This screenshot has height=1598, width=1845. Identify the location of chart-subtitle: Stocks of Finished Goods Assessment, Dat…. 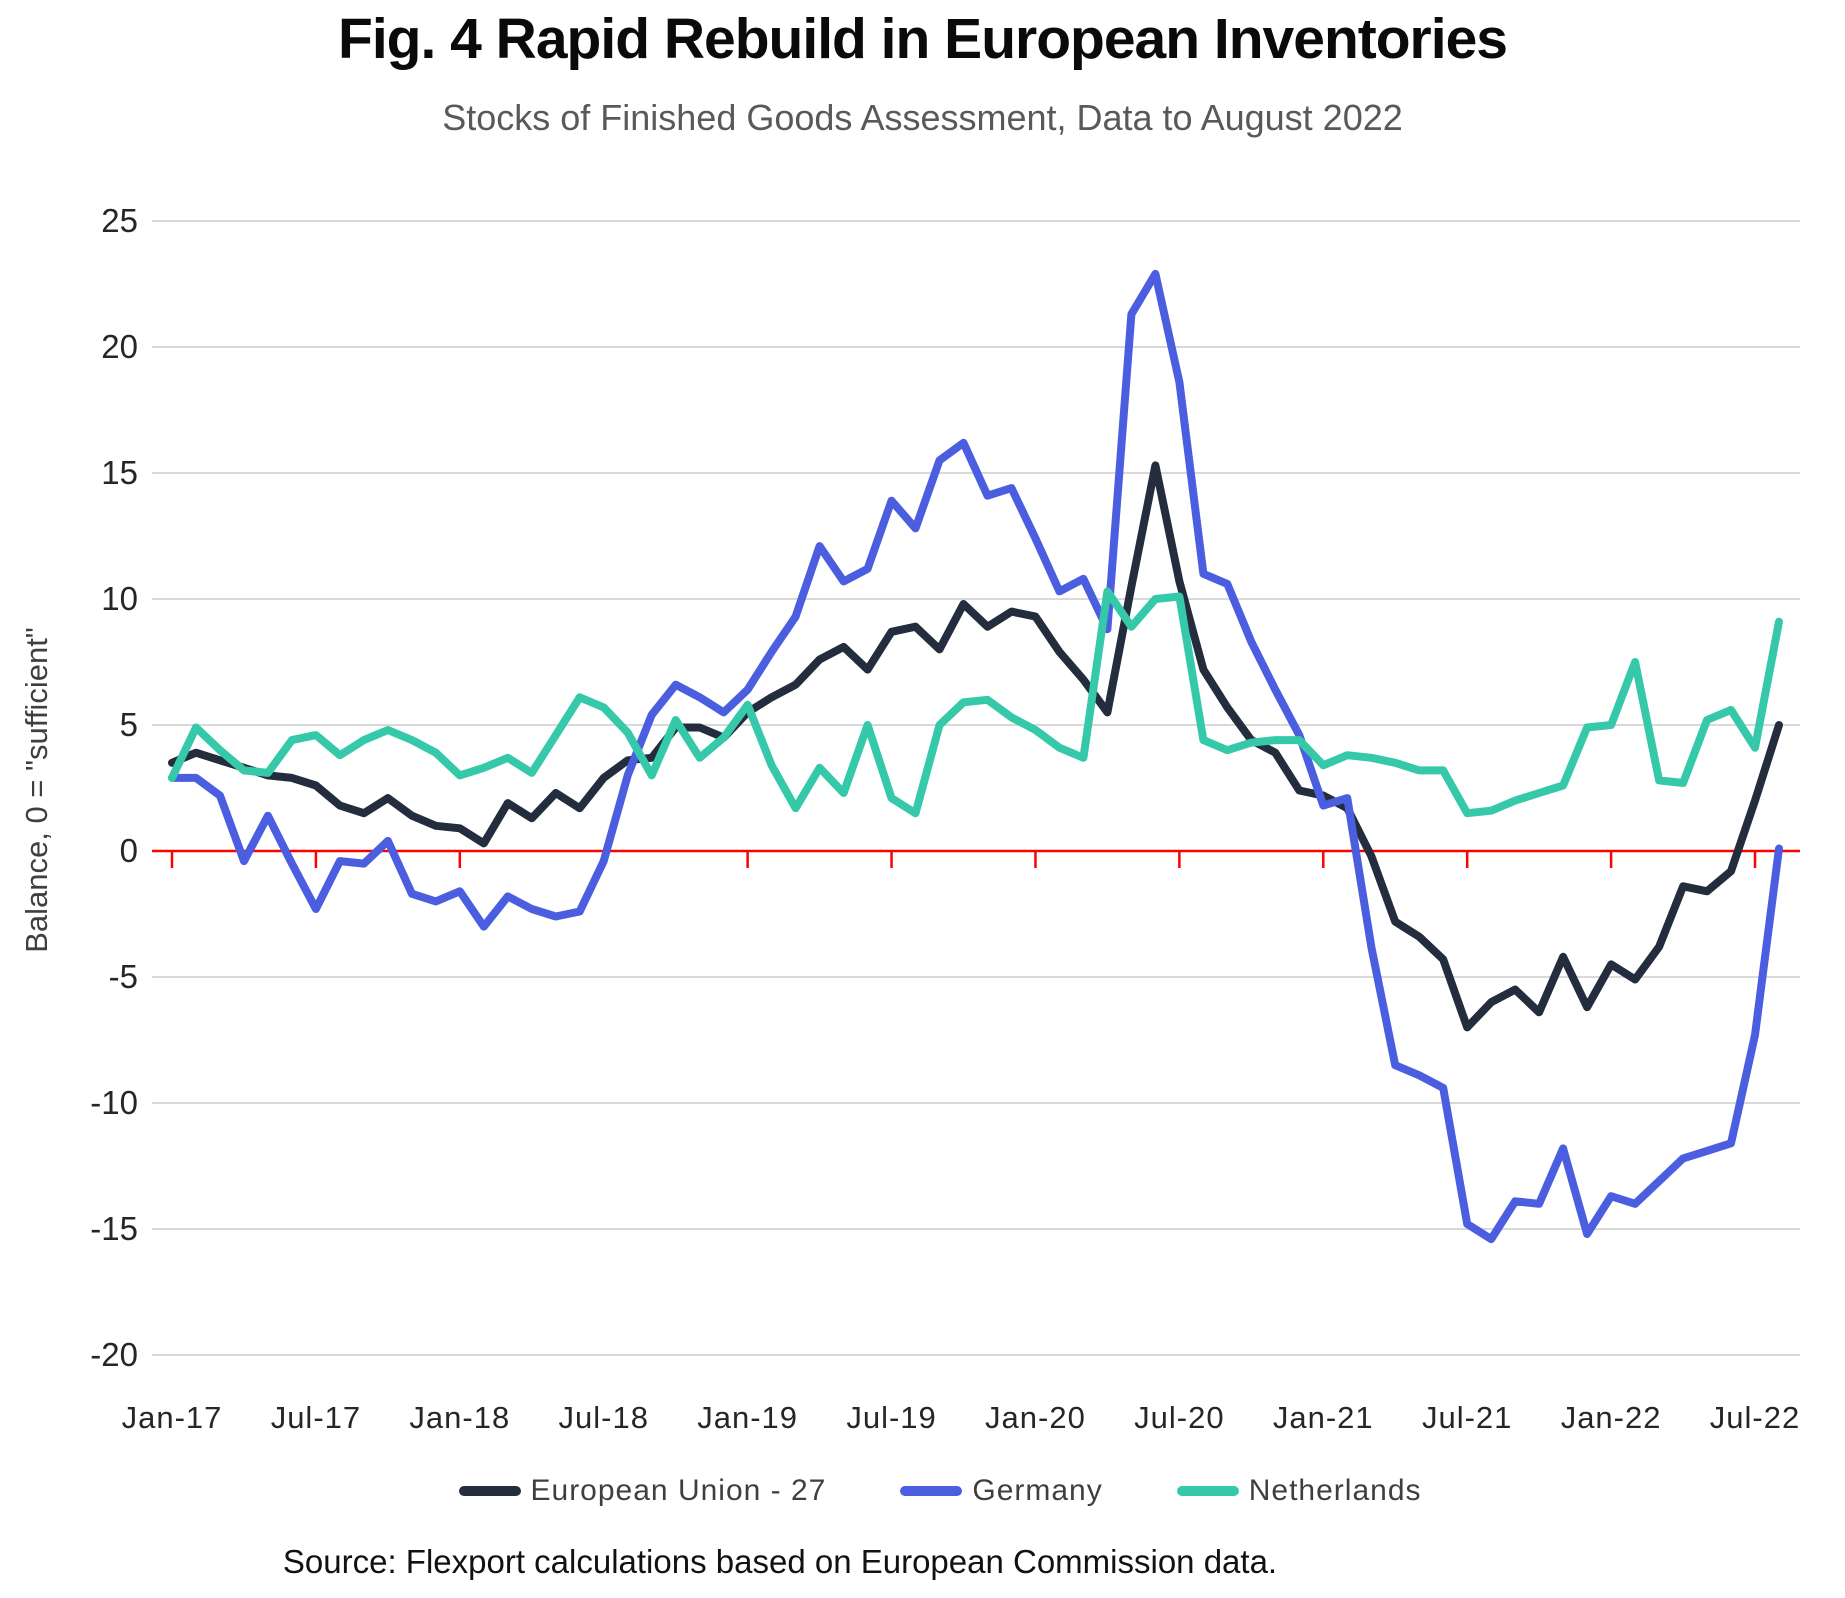
(922, 117).